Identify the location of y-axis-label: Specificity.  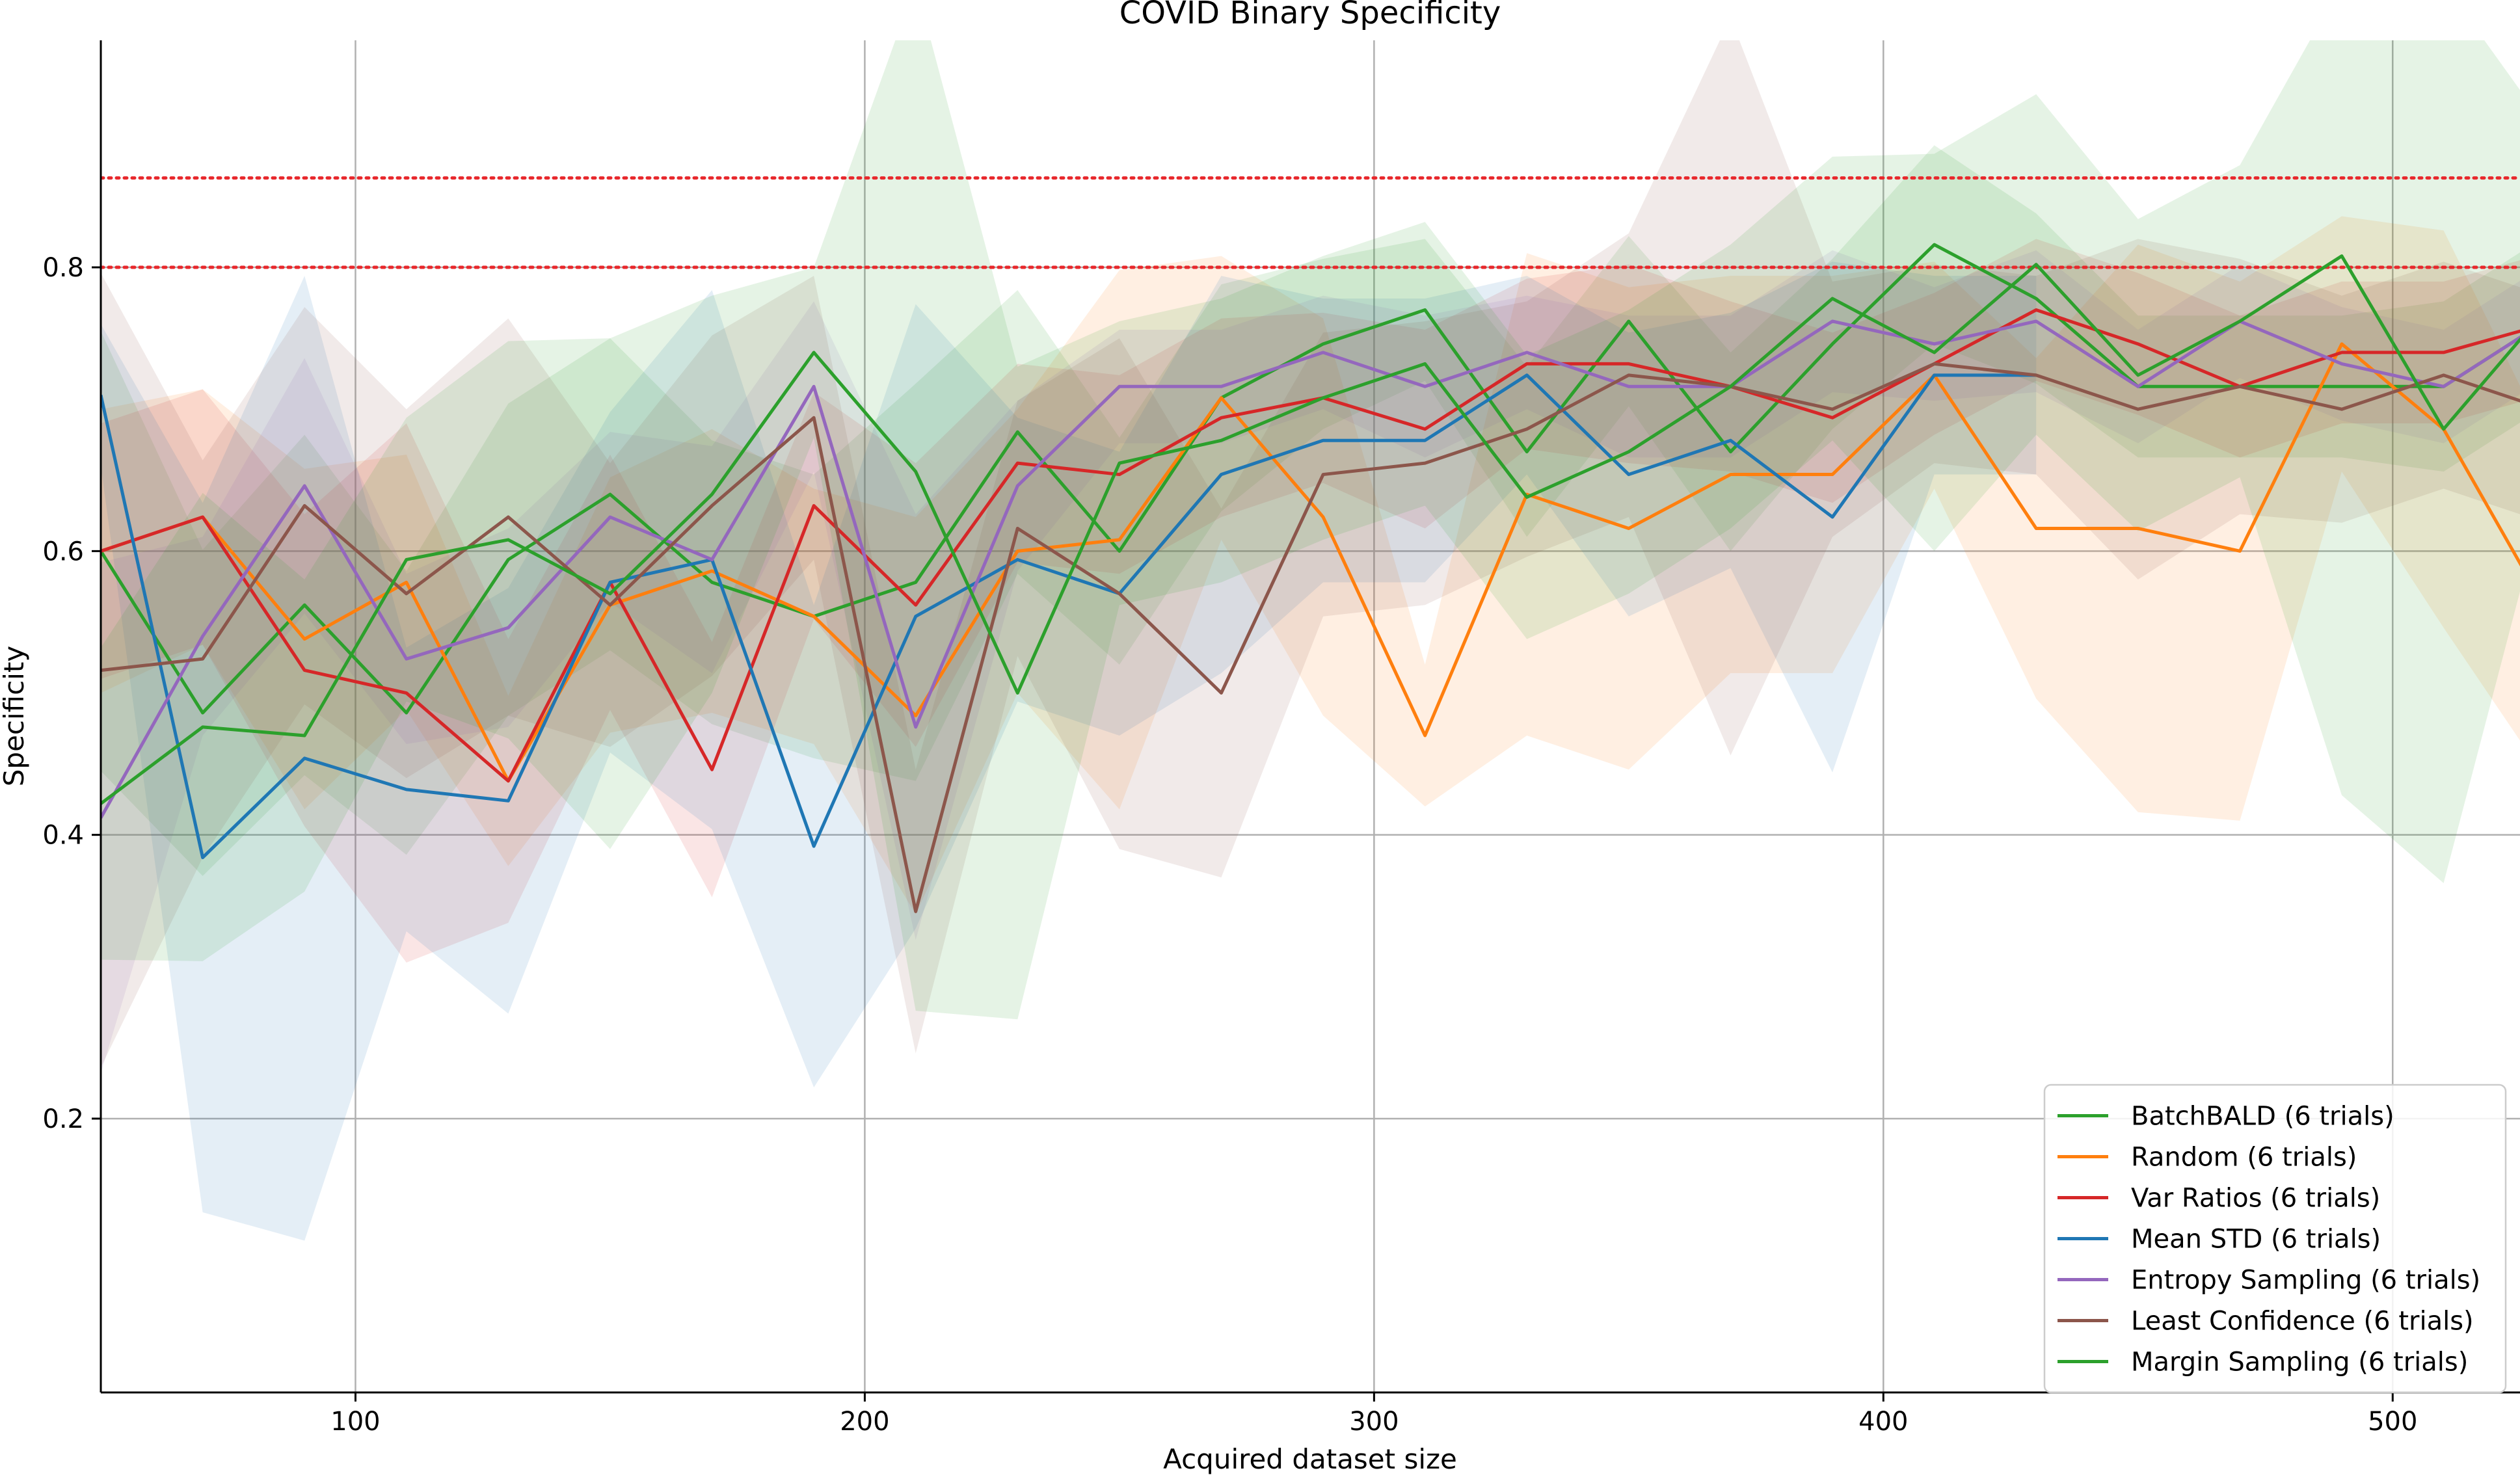
(15, 716).